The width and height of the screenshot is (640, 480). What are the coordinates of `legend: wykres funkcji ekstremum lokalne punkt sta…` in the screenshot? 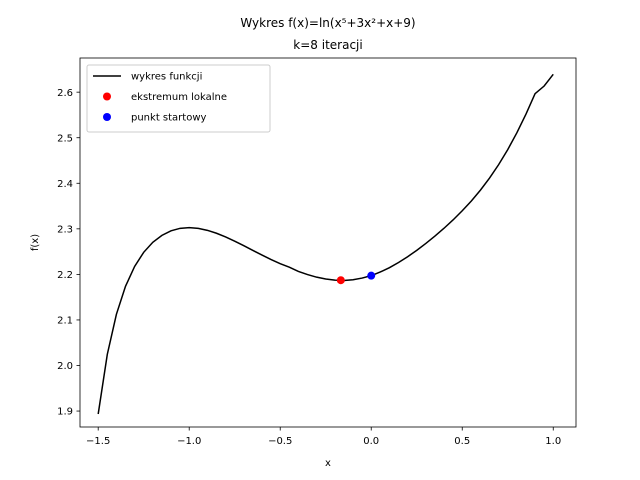 It's located at (178, 98).